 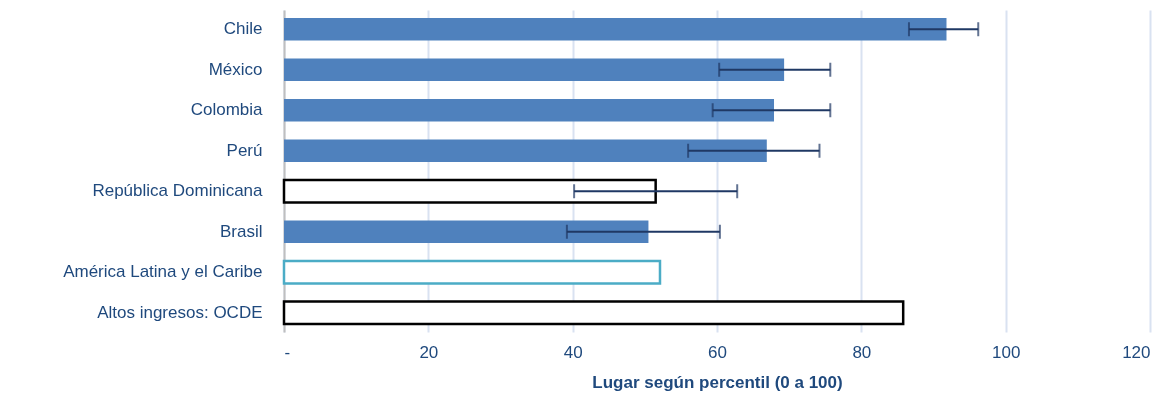 I want to click on x-tick-label: -, so click(x=287, y=352).